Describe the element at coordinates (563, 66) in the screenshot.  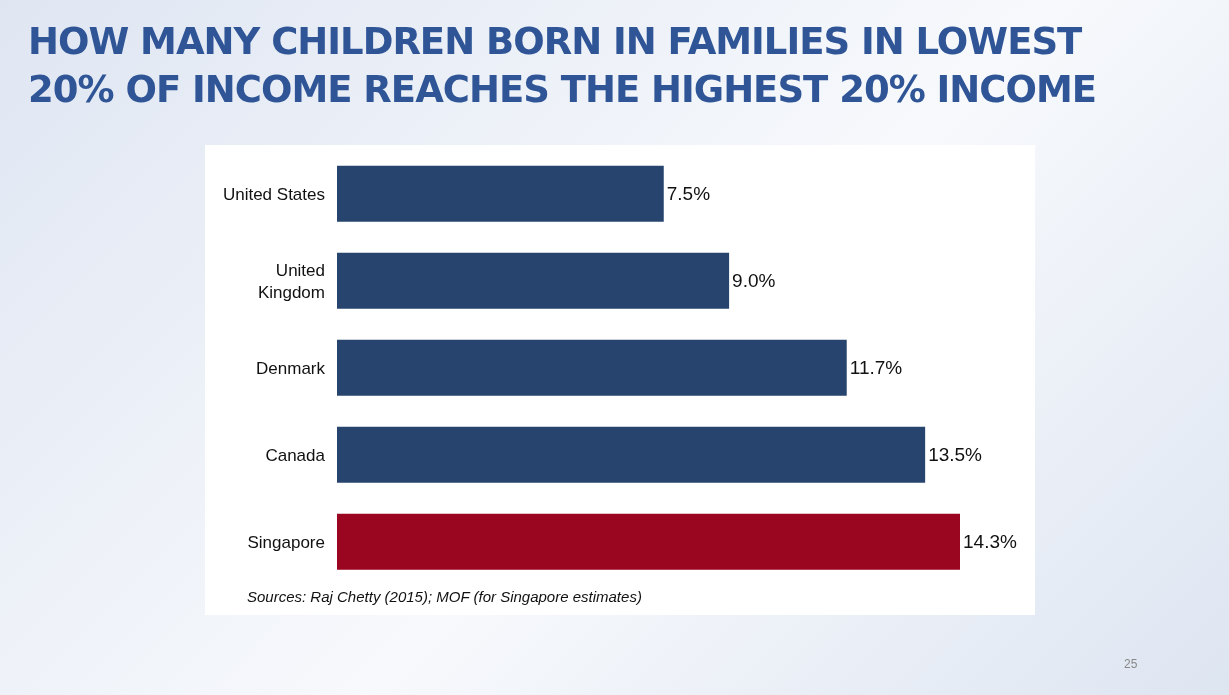
I see `chart-title: HOW MANY CHILDREN BORN IN FAMILIES IN LOWEST 20% OF INCOME REACHES THE HIGHEST 20% INCOME` at that location.